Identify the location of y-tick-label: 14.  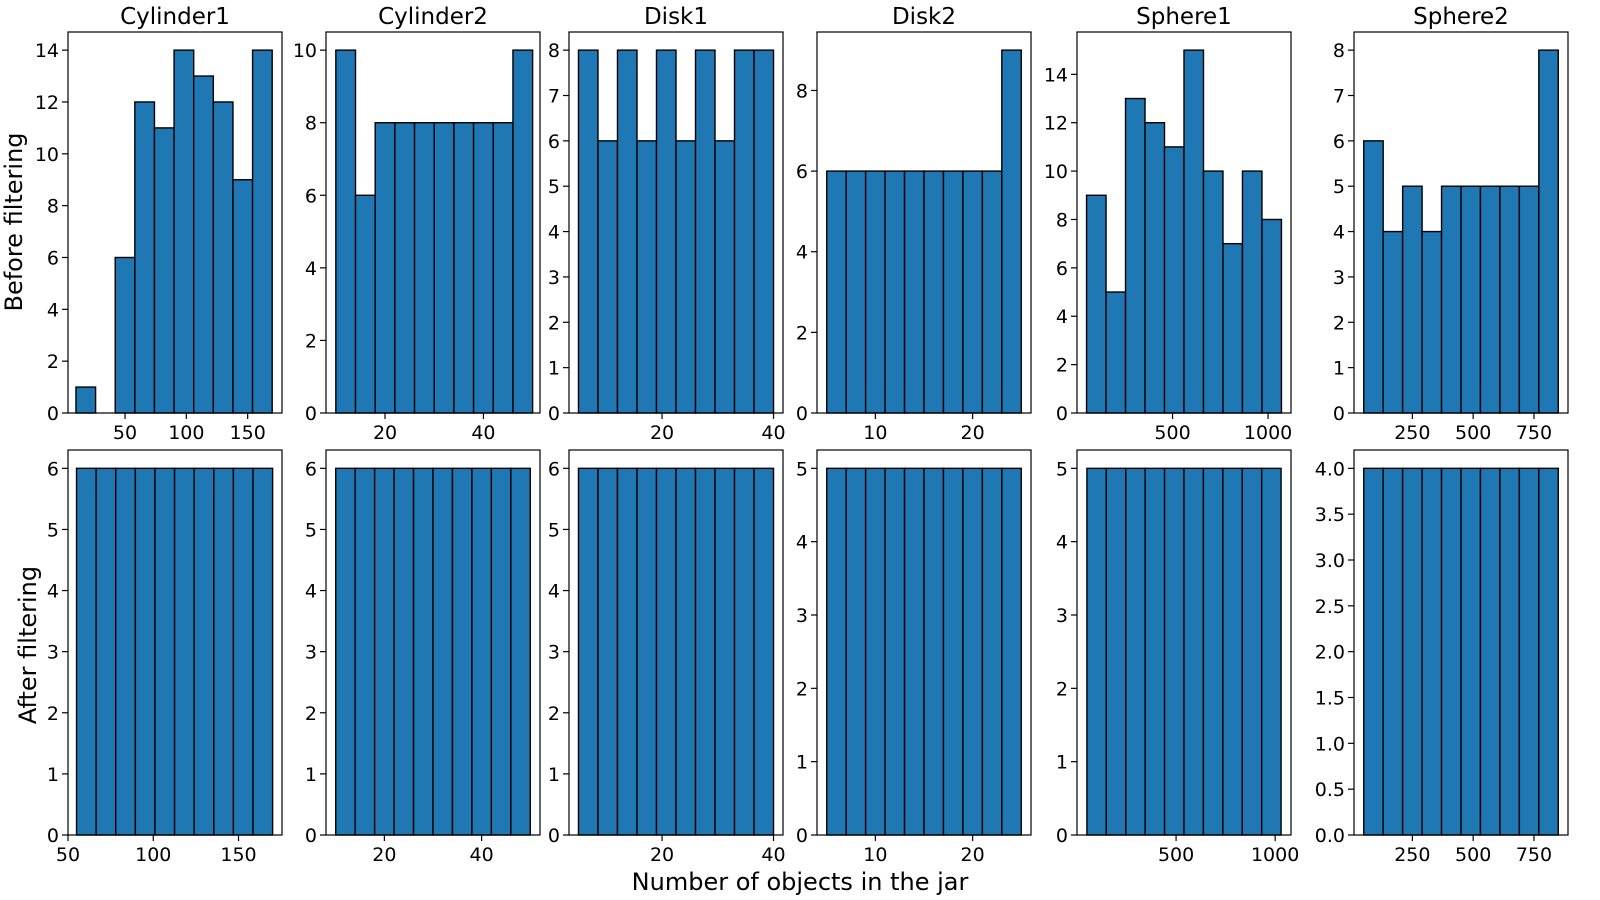
(47, 51).